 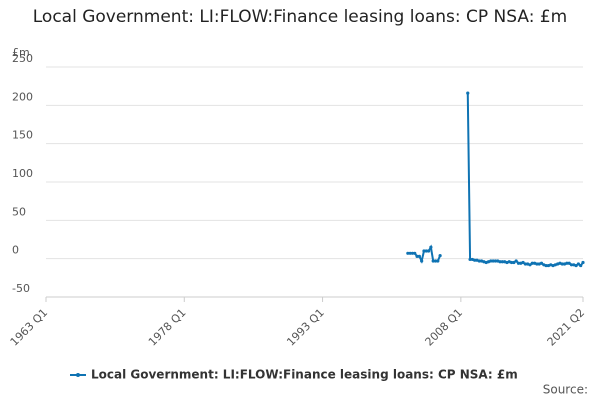 What do you see at coordinates (566, 327) in the screenshot?
I see `x-tick-label: 2021 Q2` at bounding box center [566, 327].